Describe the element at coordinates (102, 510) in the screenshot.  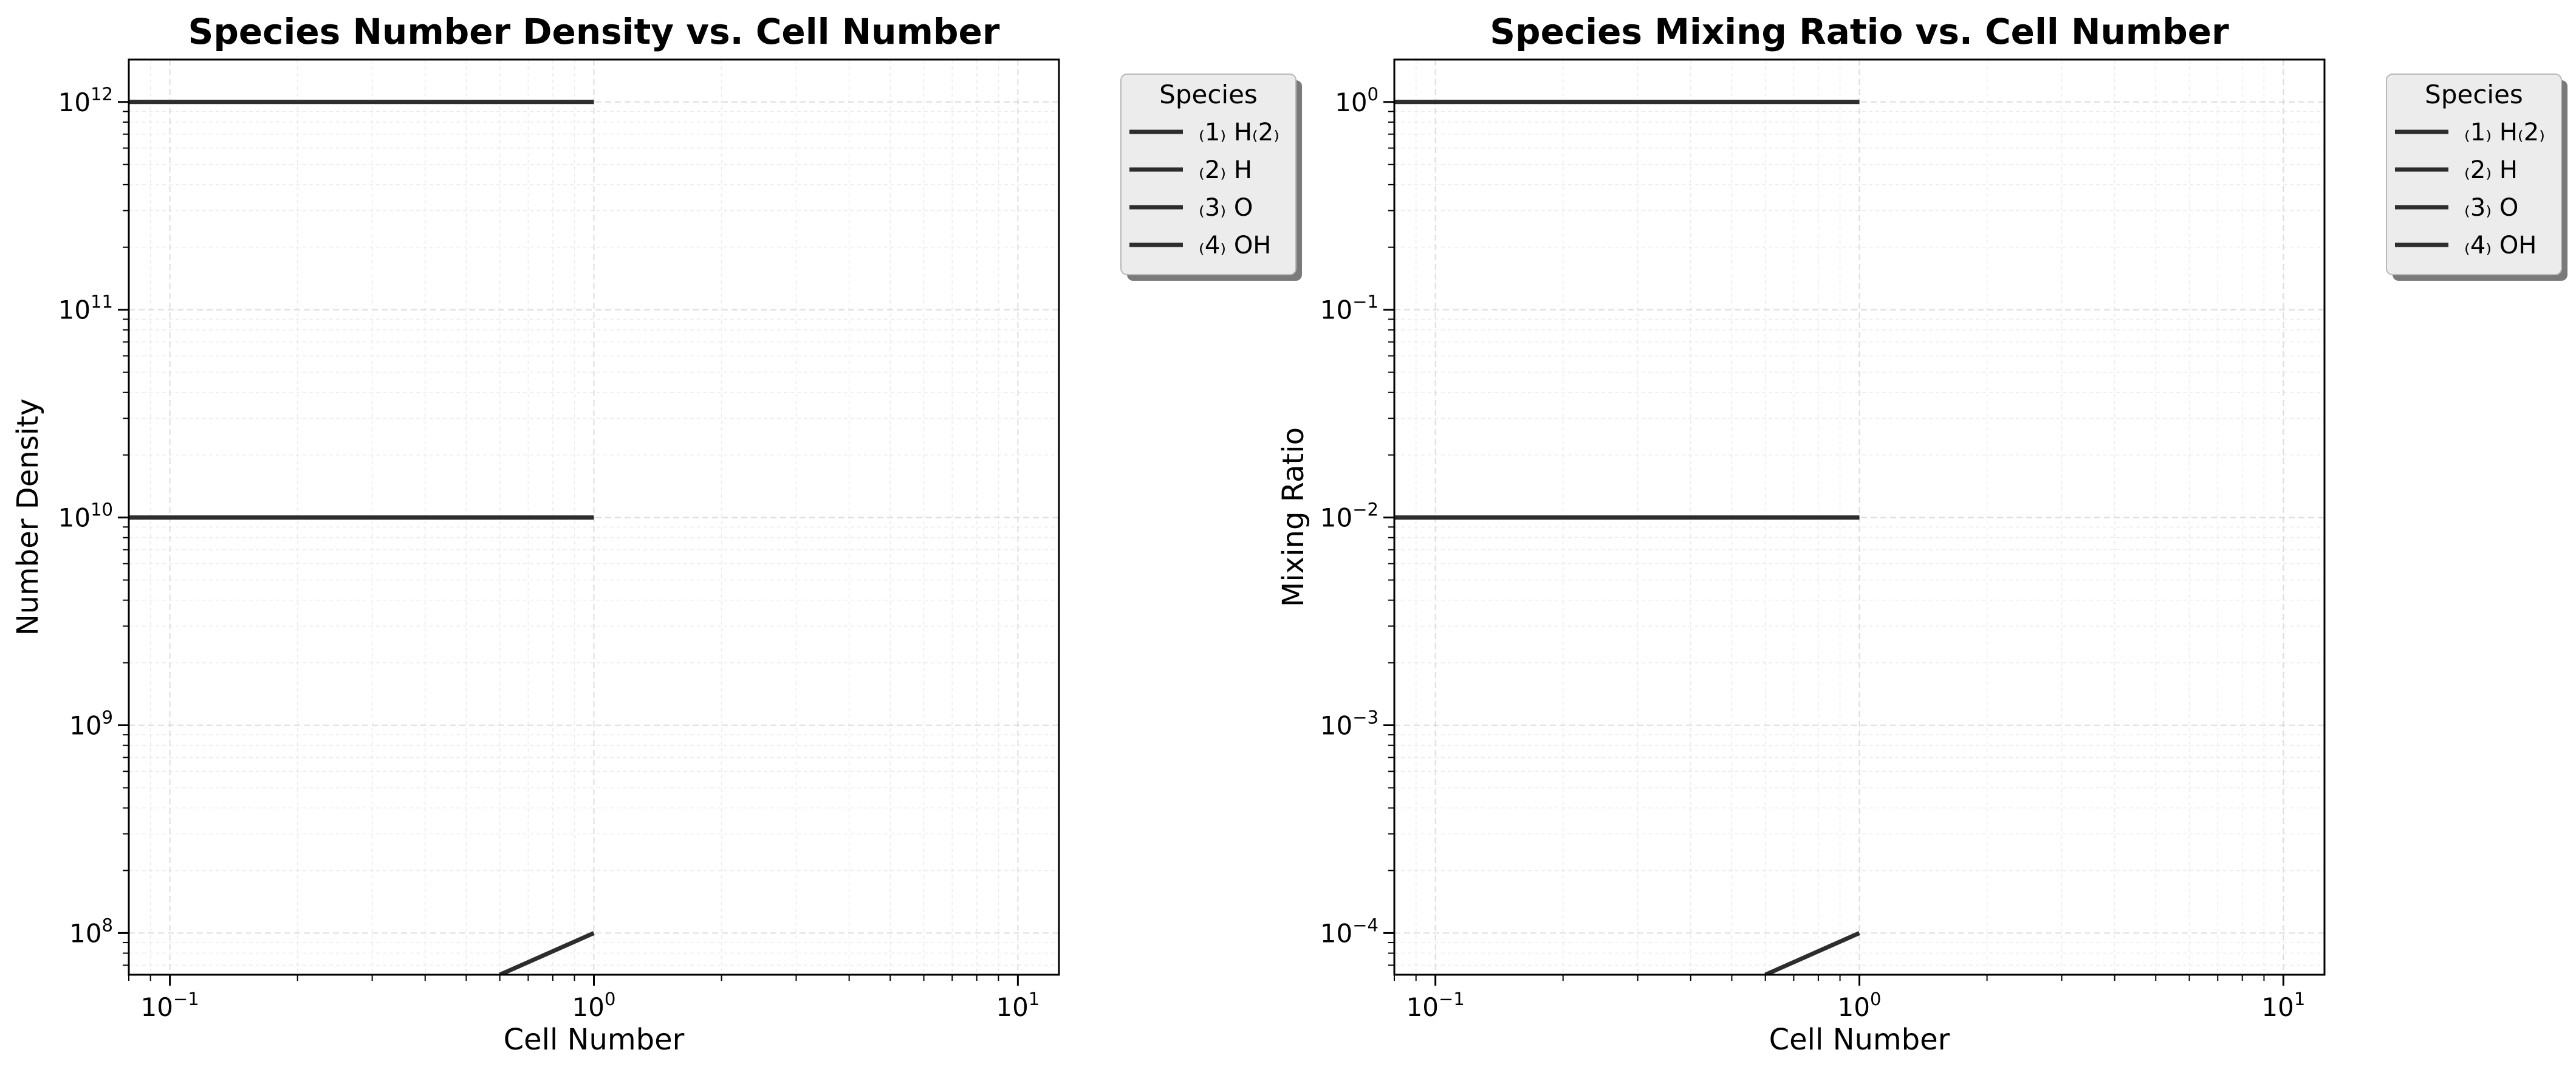
I see `y-tick-exponent: 10` at that location.